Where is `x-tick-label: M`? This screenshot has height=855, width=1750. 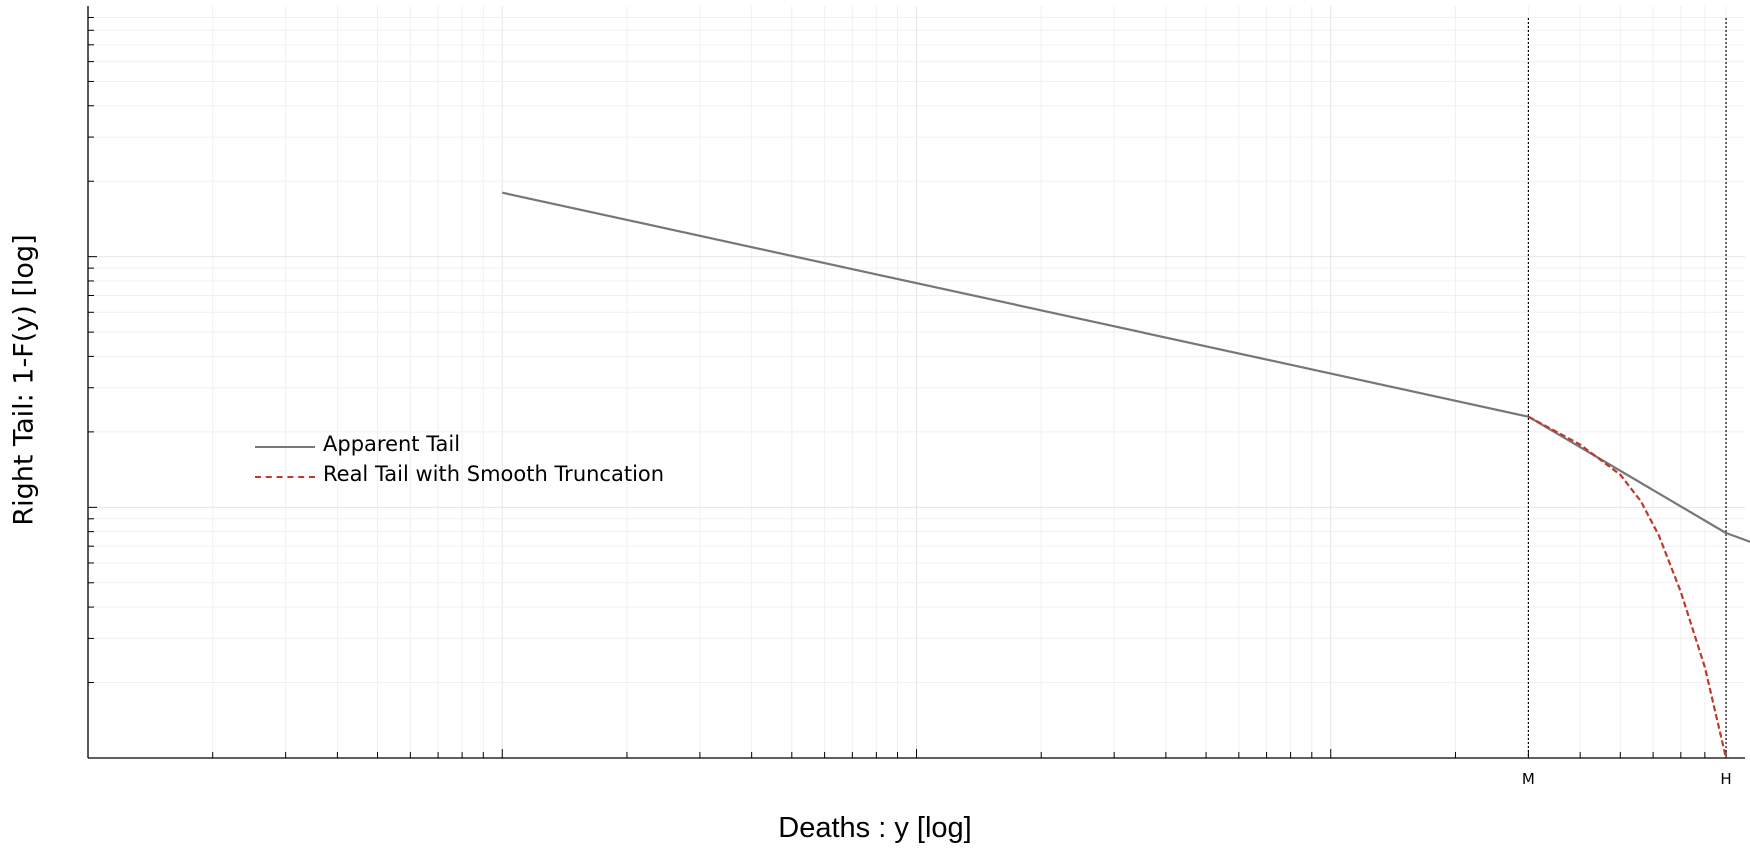
x-tick-label: M is located at coordinates (1528, 779).